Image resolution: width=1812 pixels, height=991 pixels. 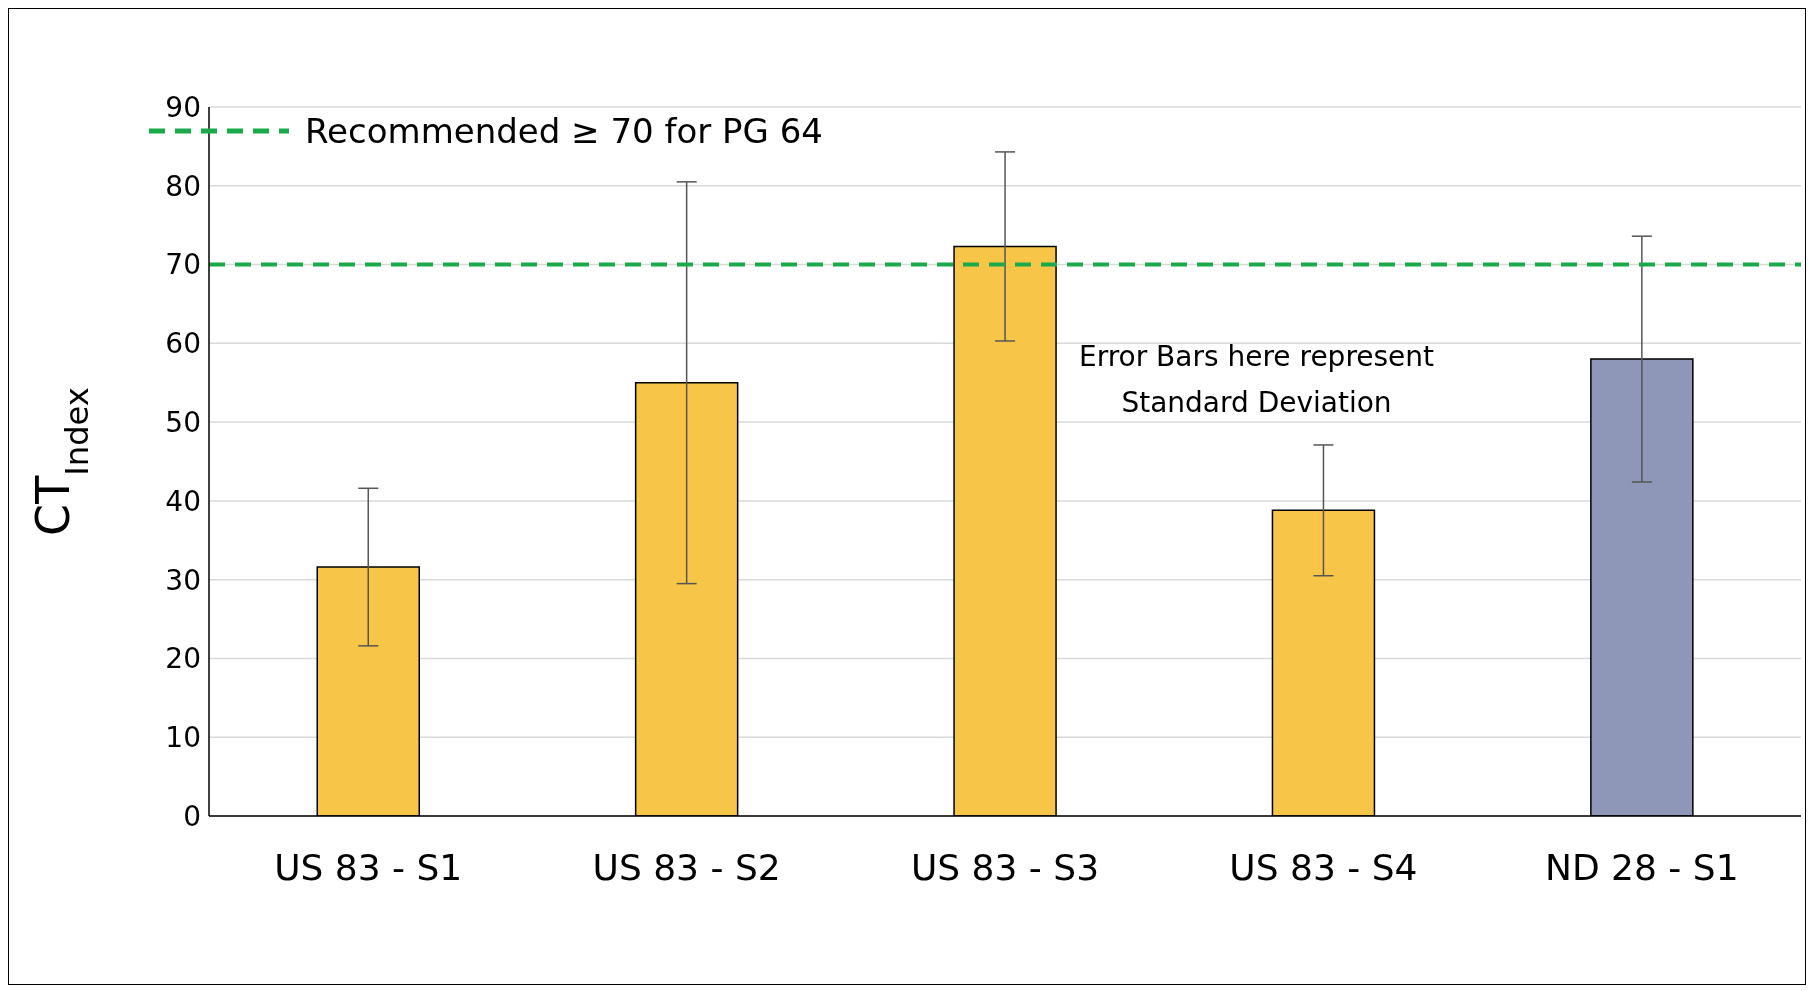 What do you see at coordinates (183, 186) in the screenshot?
I see `y-tick-label: 80` at bounding box center [183, 186].